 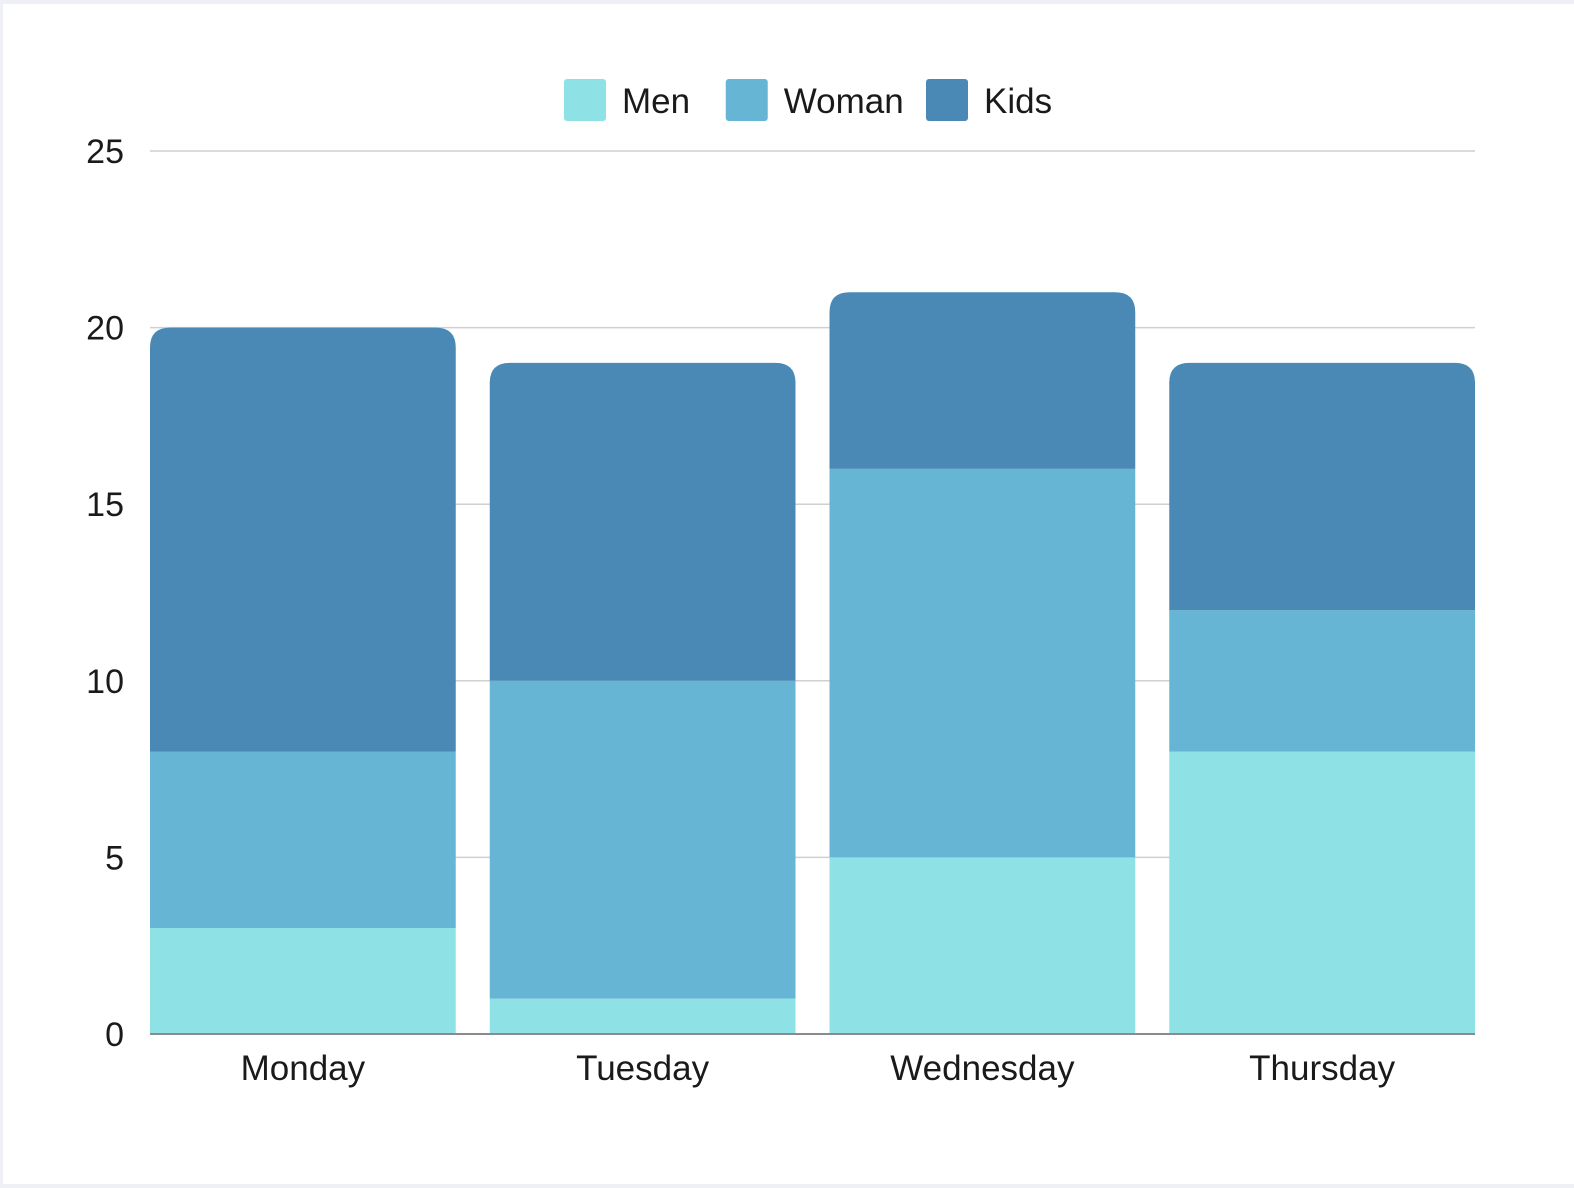 What do you see at coordinates (303, 840) in the screenshot?
I see `bar-segment-woman-monday` at bounding box center [303, 840].